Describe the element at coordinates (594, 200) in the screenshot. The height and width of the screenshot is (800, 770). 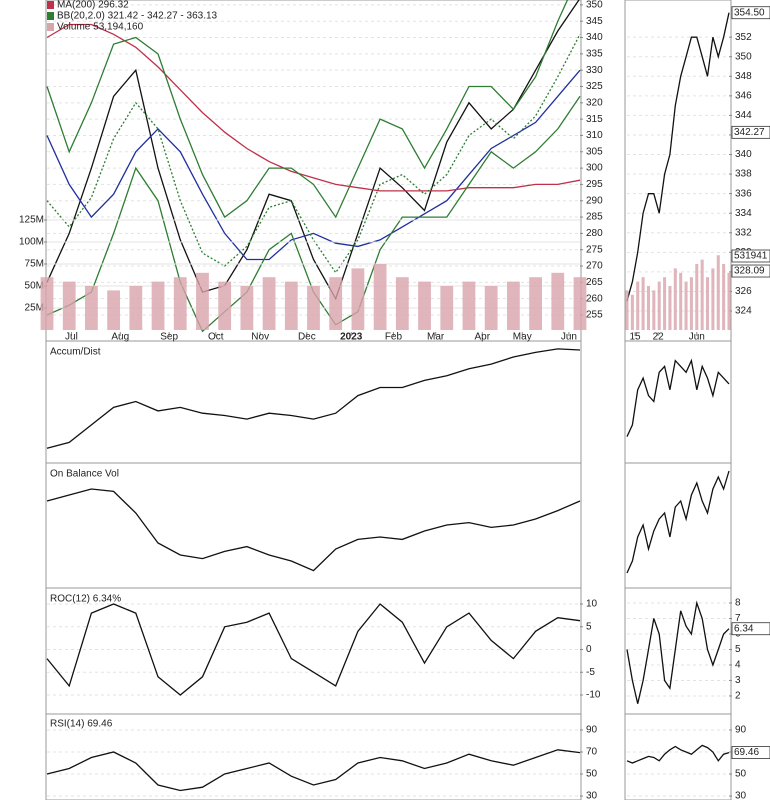
I see `y-tick-label: 290` at that location.